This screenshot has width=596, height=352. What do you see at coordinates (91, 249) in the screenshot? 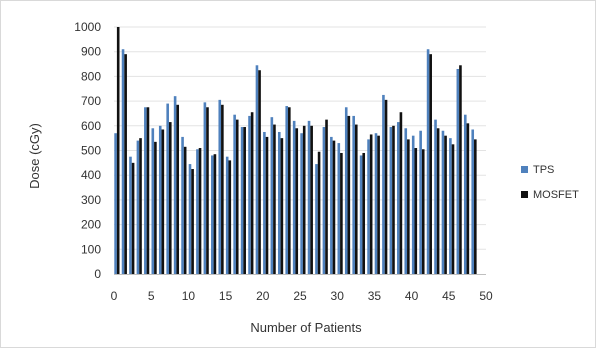
I see `y-tick-label: 100` at bounding box center [91, 249].